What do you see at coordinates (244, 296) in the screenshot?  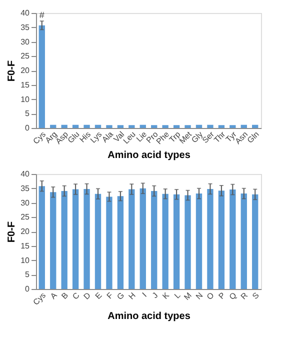 I see `x-tick-label: R` at bounding box center [244, 296].